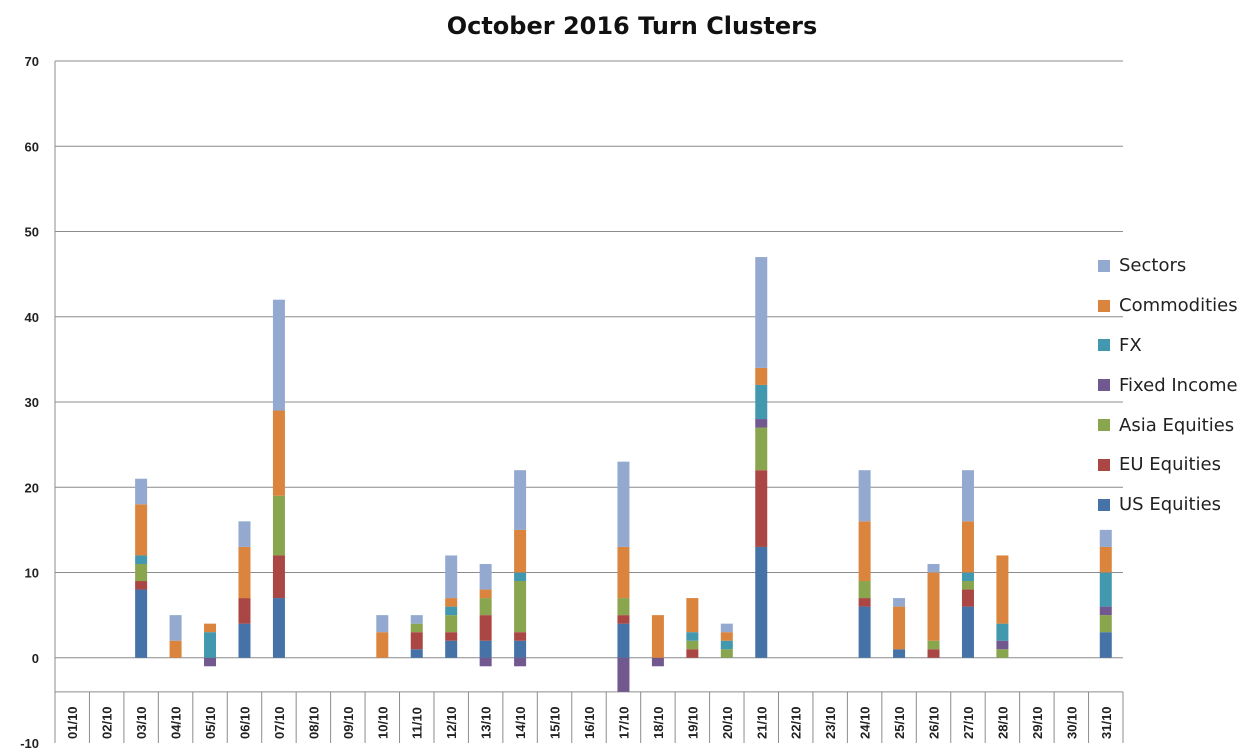  Describe the element at coordinates (727, 722) in the screenshot. I see `x-tick-label: 20/10` at that location.